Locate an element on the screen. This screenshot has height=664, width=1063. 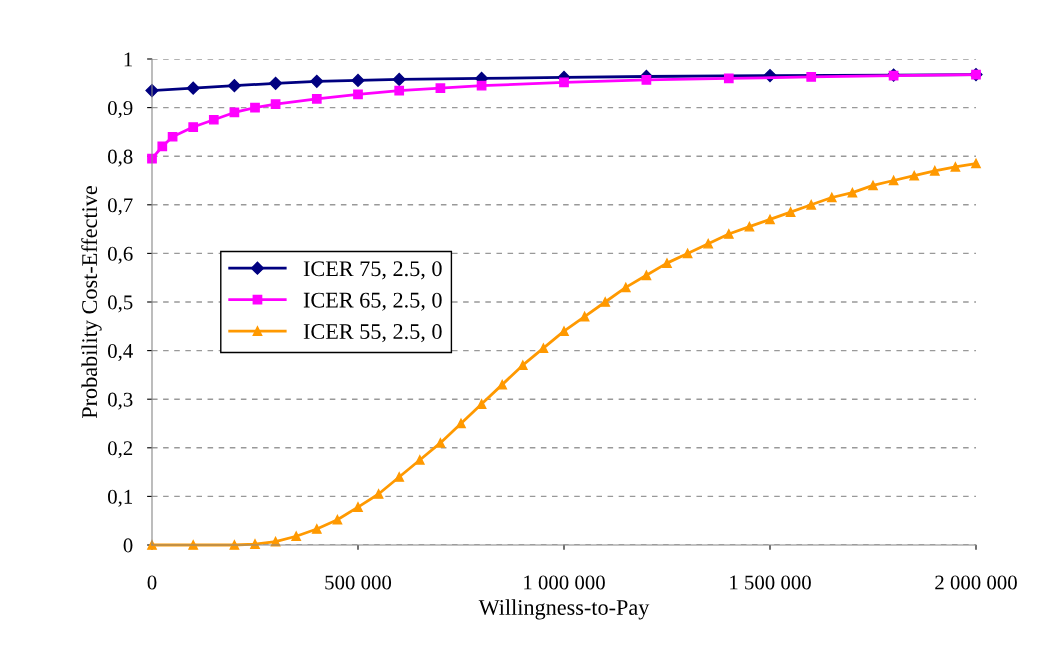
y-tick-label: 0 is located at coordinates (128, 545).